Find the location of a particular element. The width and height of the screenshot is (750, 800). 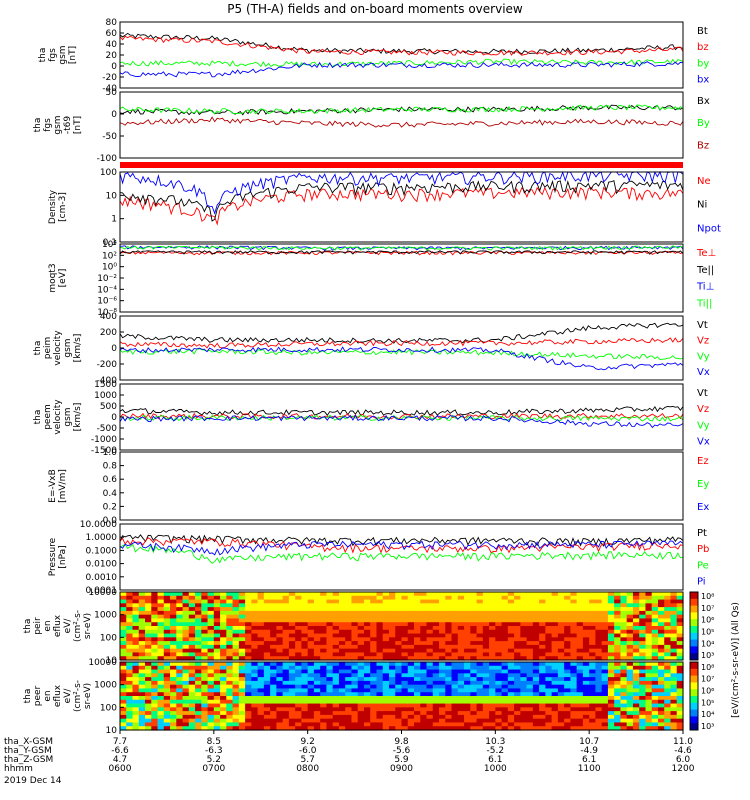

y-tick-label: 500 is located at coordinates (108, 407).